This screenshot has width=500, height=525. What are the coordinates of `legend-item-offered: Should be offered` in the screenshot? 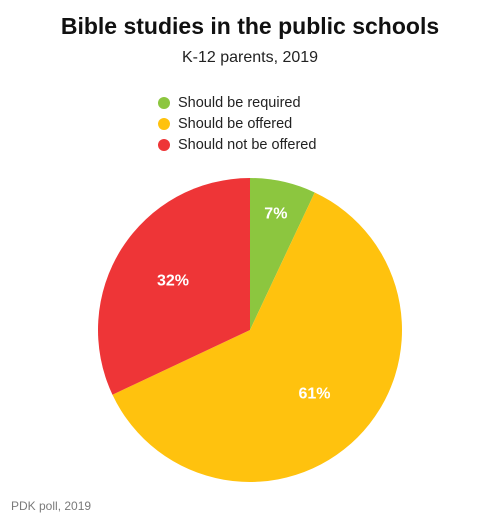 It's located at (237, 123).